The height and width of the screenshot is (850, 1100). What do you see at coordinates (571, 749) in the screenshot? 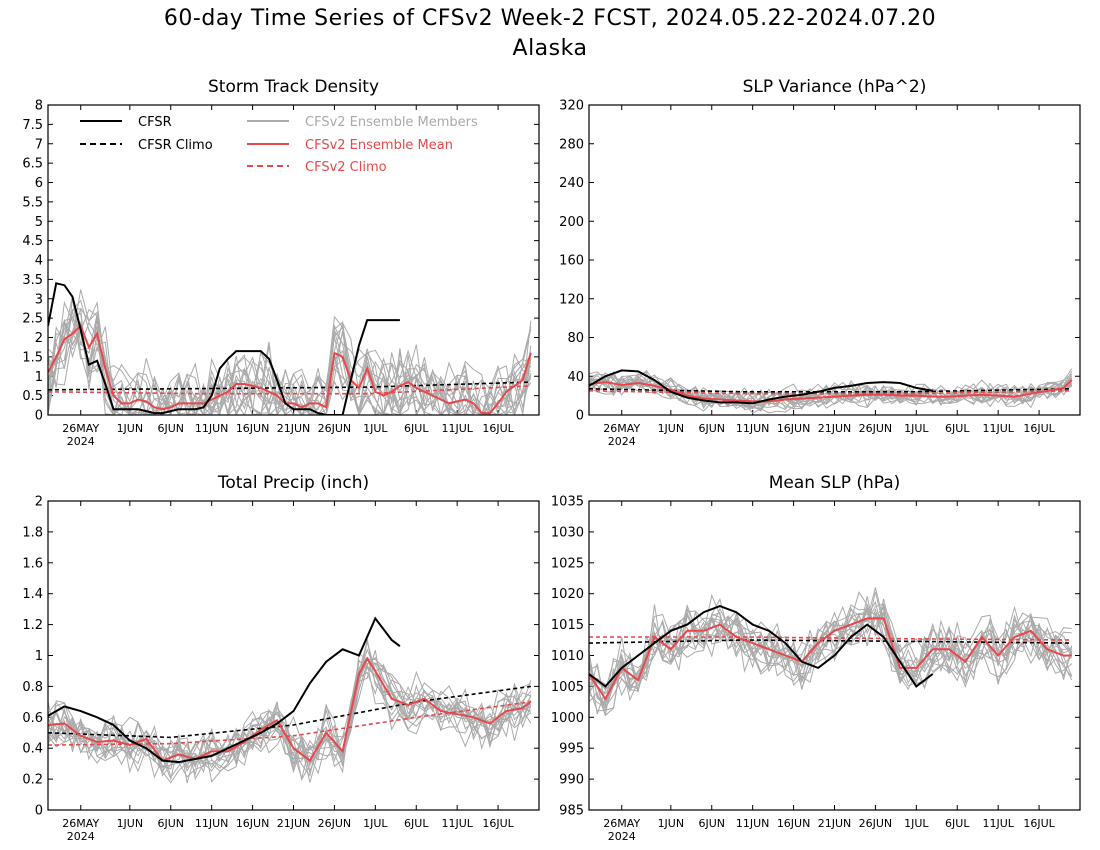
I see `y-tick-label: 995` at bounding box center [571, 749].